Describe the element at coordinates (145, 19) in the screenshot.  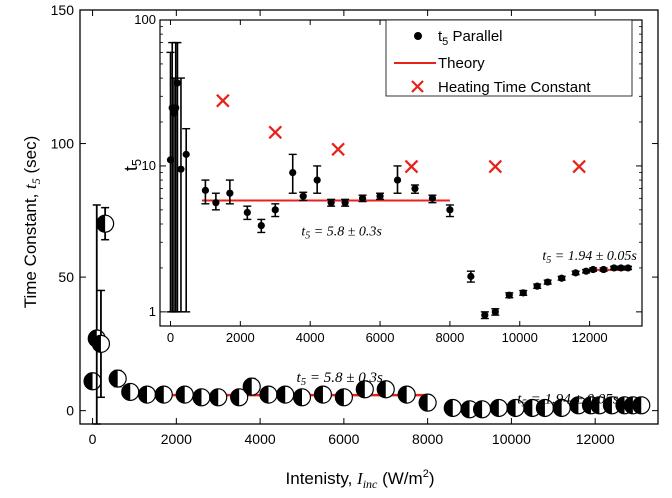
I see `inset-y-tick-label: 100` at that location.